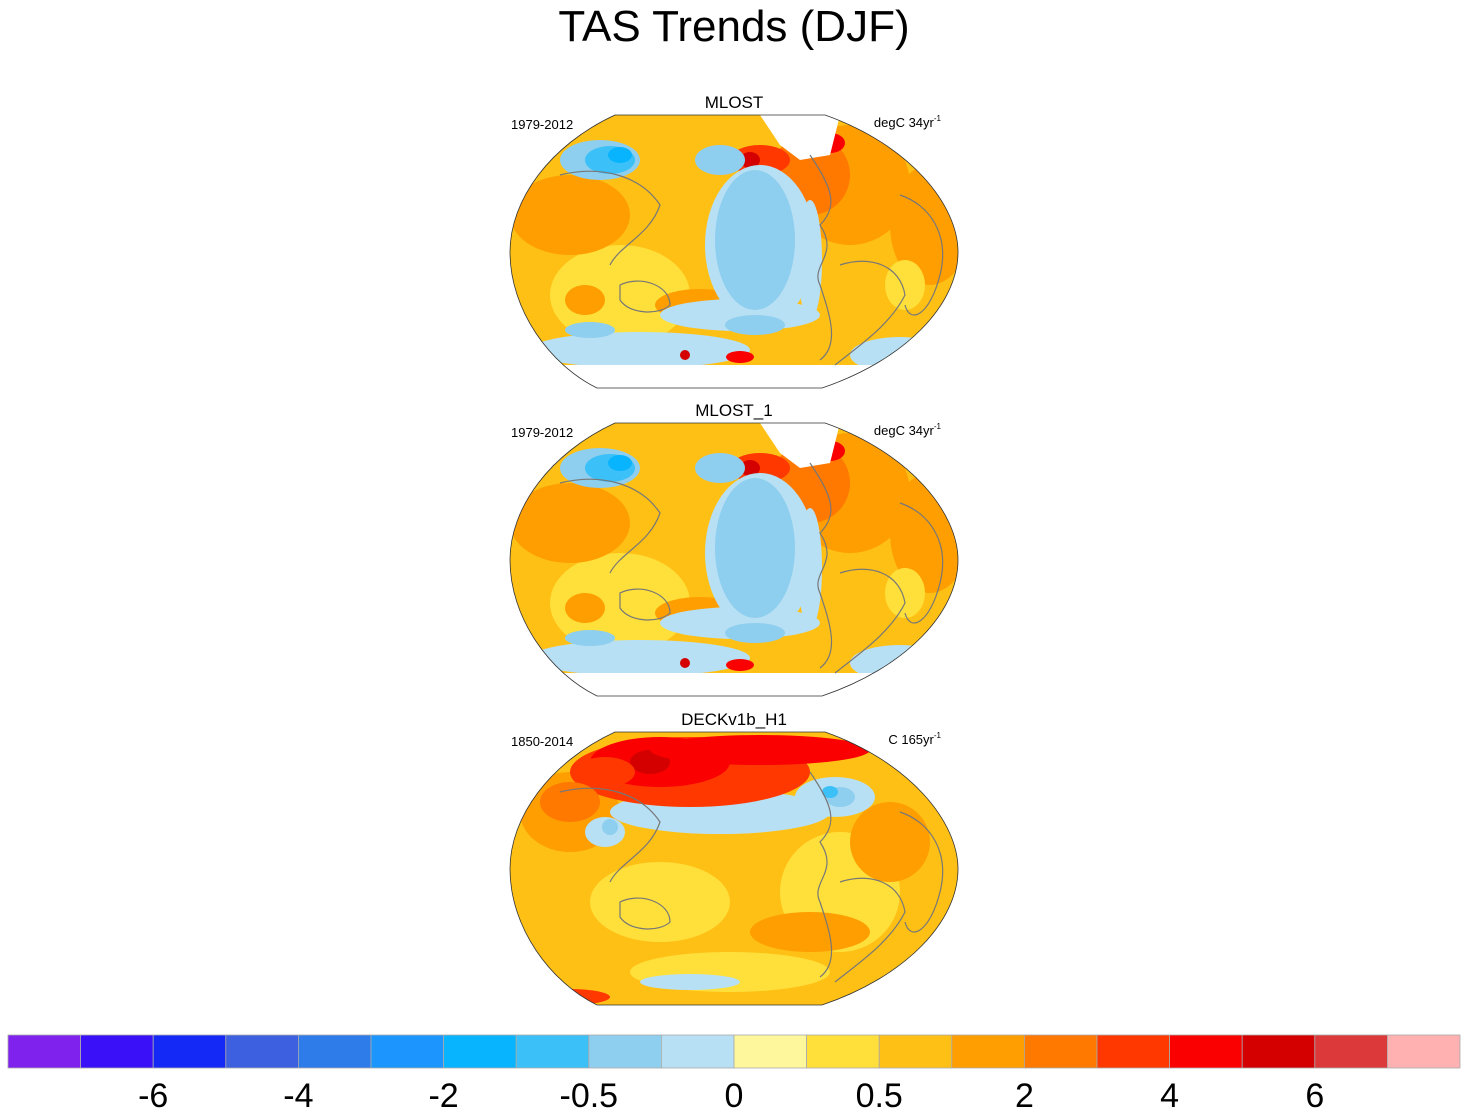 The width and height of the screenshot is (1468, 1116). Describe the element at coordinates (734, 410) in the screenshot. I see `panel-title: MLOST_1` at that location.